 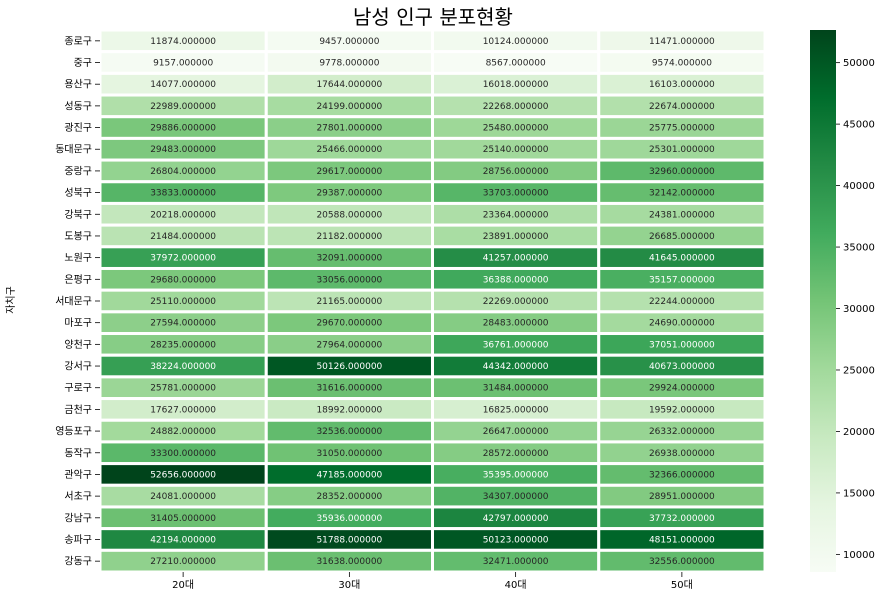 I want to click on x-tick-label: 20대, so click(x=183, y=585).